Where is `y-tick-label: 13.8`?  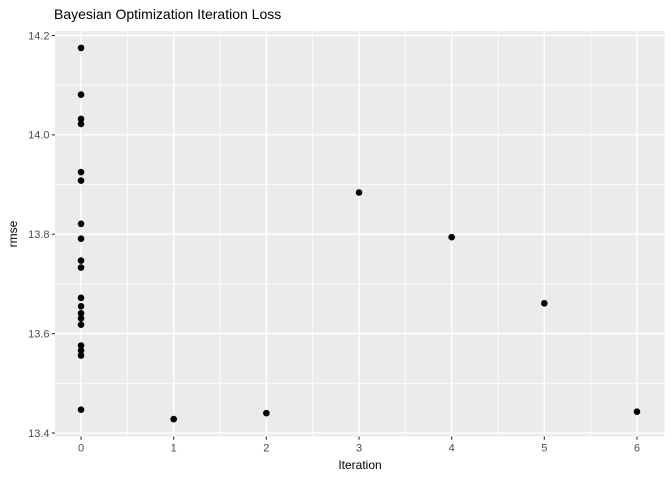 y-tick-label: 13.8 is located at coordinates (38, 235).